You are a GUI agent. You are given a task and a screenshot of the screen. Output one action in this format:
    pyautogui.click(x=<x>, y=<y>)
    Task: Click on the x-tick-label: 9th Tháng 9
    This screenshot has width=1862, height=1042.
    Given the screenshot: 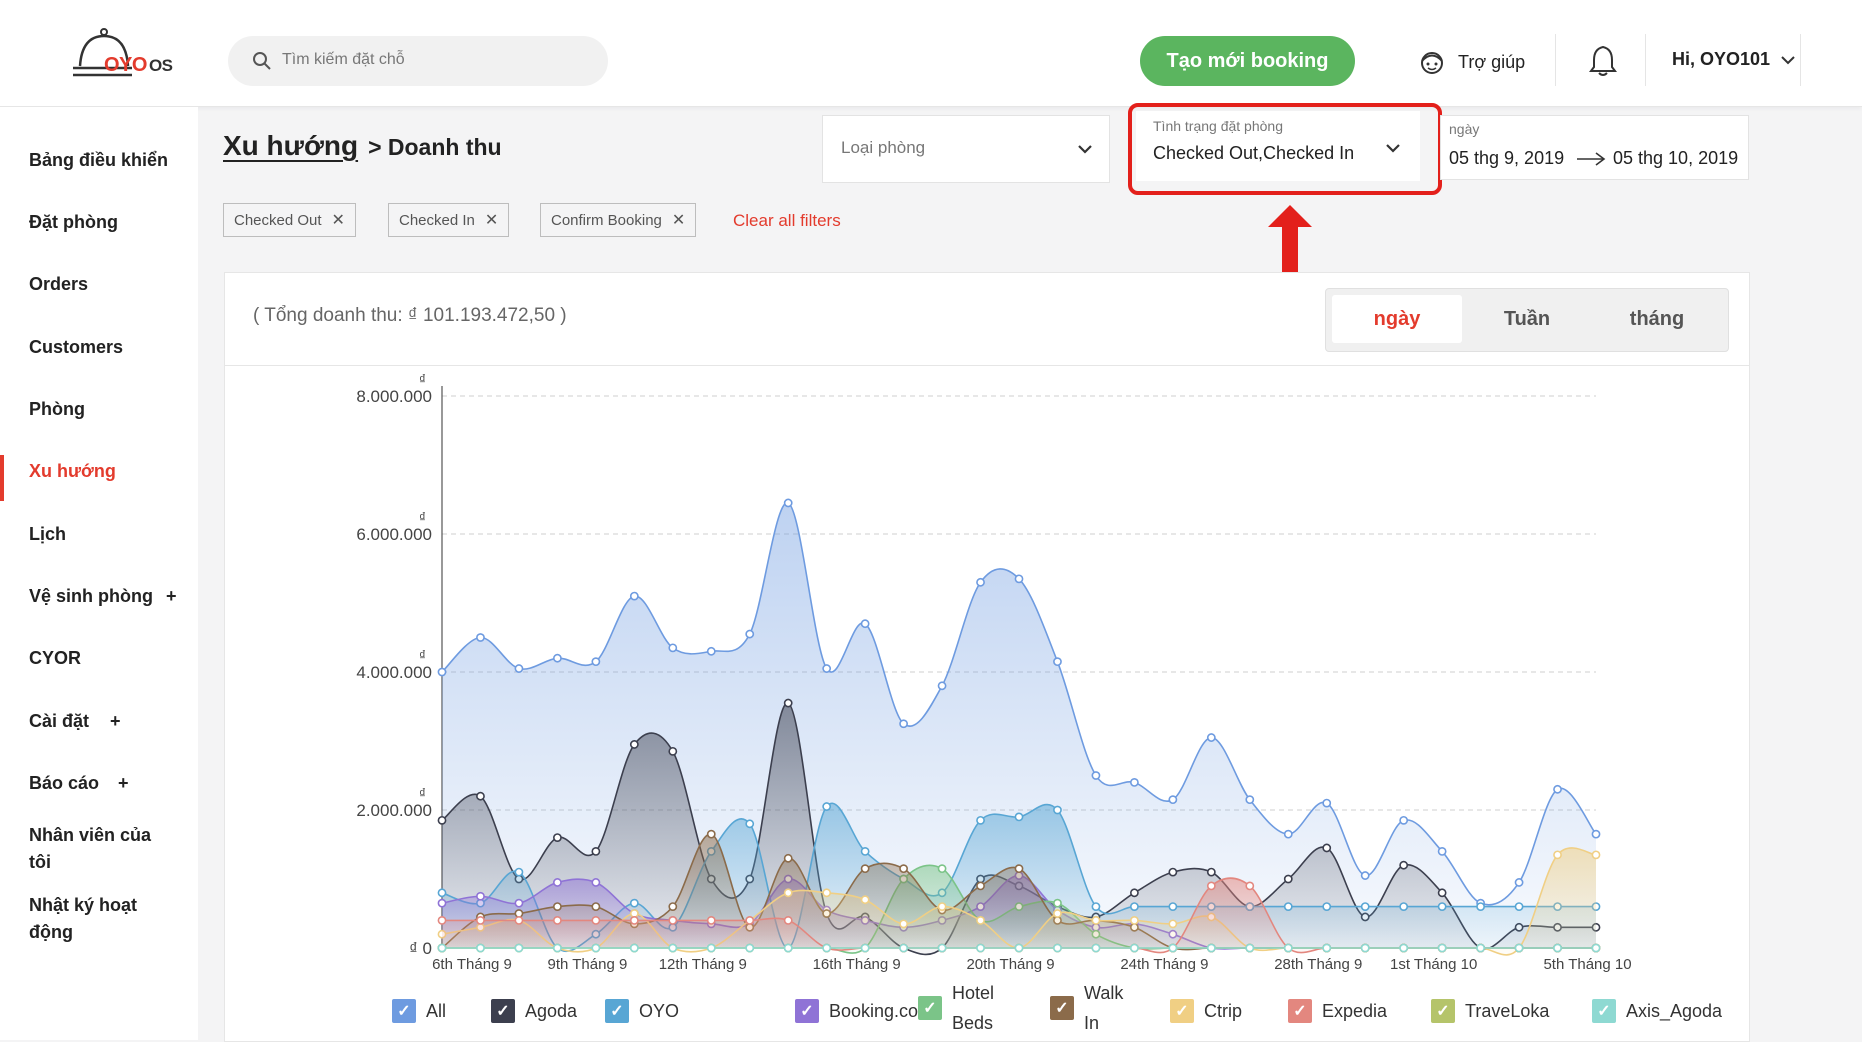 What is the action you would take?
    pyautogui.click(x=588, y=964)
    